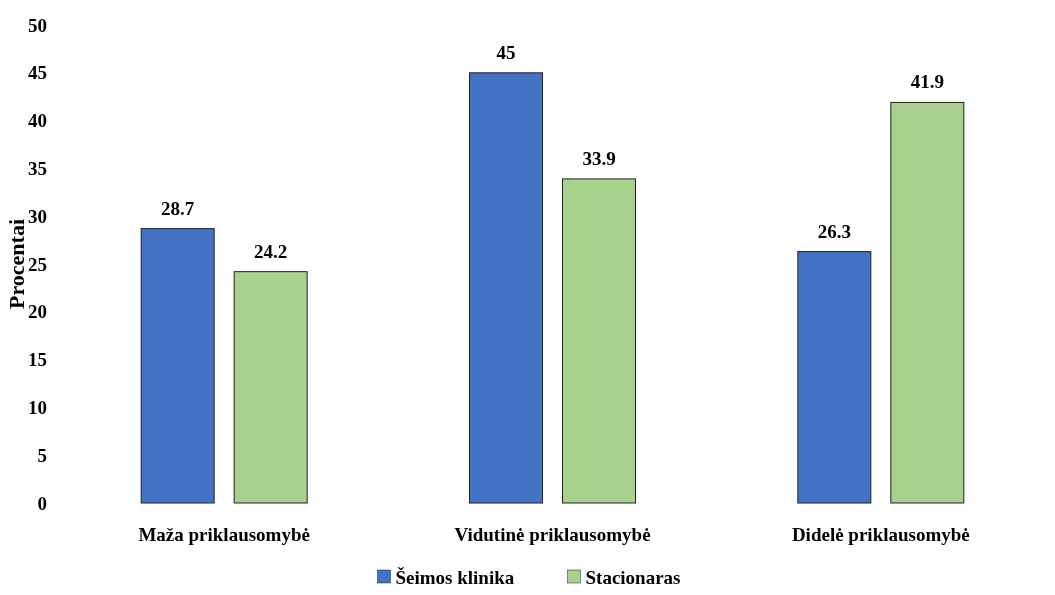 The height and width of the screenshot is (595, 1055). What do you see at coordinates (506, 52) in the screenshot?
I see `data-label: 45` at bounding box center [506, 52].